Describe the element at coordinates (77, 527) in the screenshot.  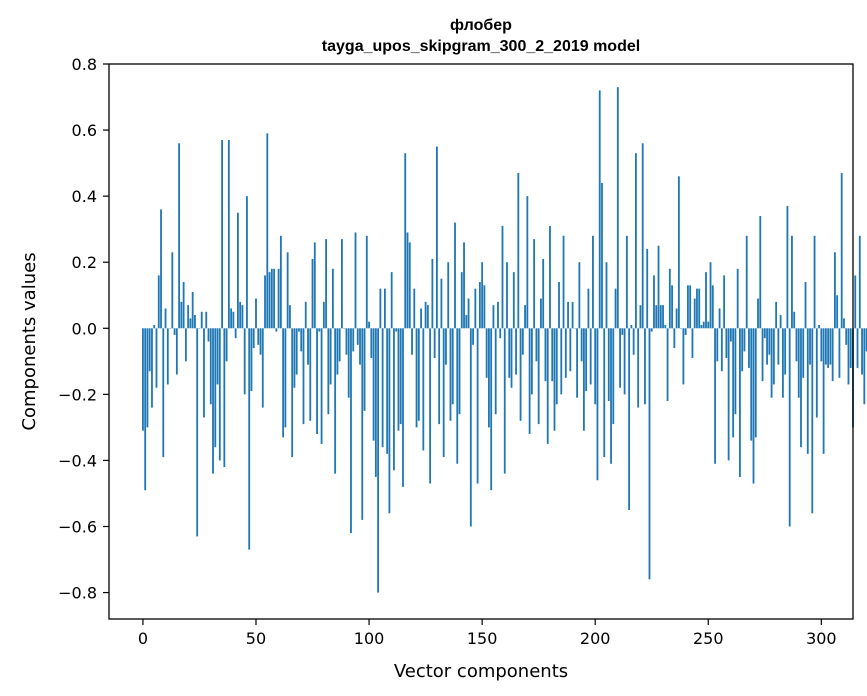
I see `y-tick-label: −0.6` at that location.